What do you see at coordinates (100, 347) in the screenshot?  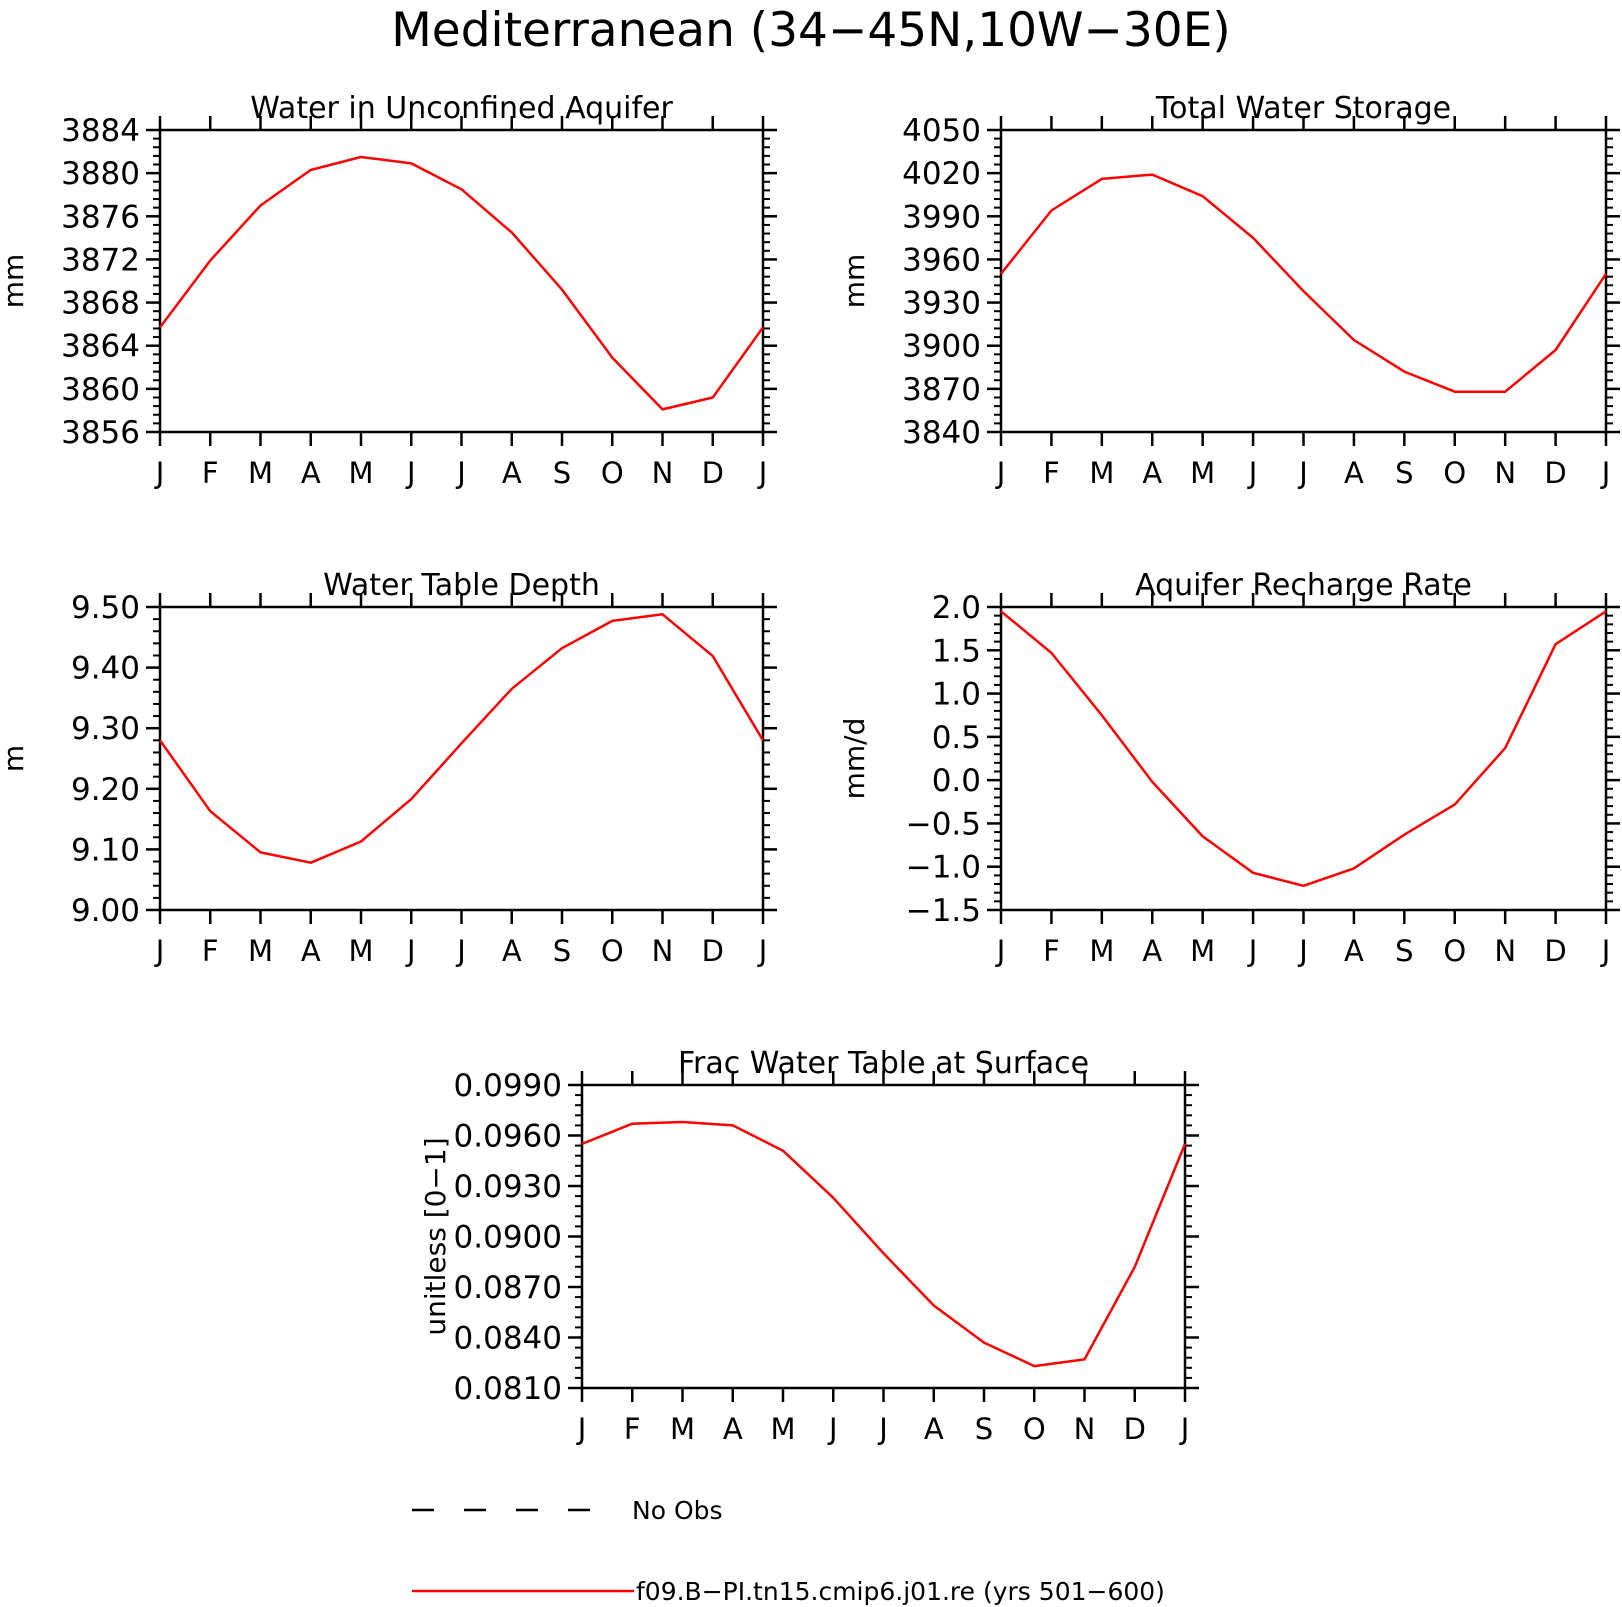 I see `y-tick-label: 3864` at bounding box center [100, 347].